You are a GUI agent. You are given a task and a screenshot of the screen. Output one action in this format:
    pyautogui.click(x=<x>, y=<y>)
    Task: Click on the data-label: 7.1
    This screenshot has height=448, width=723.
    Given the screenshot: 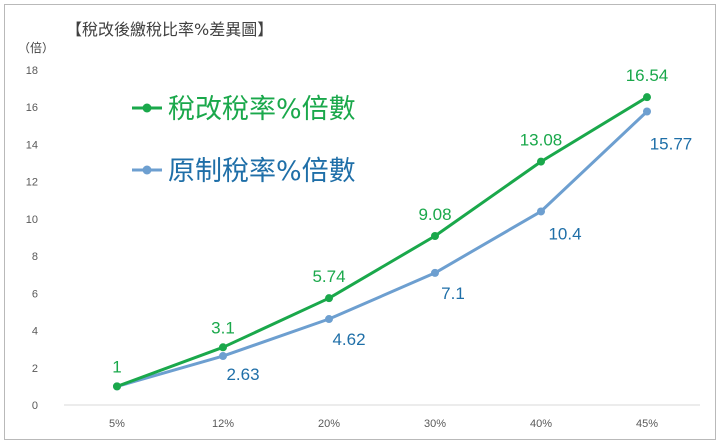 What is the action you would take?
    pyautogui.click(x=453, y=293)
    